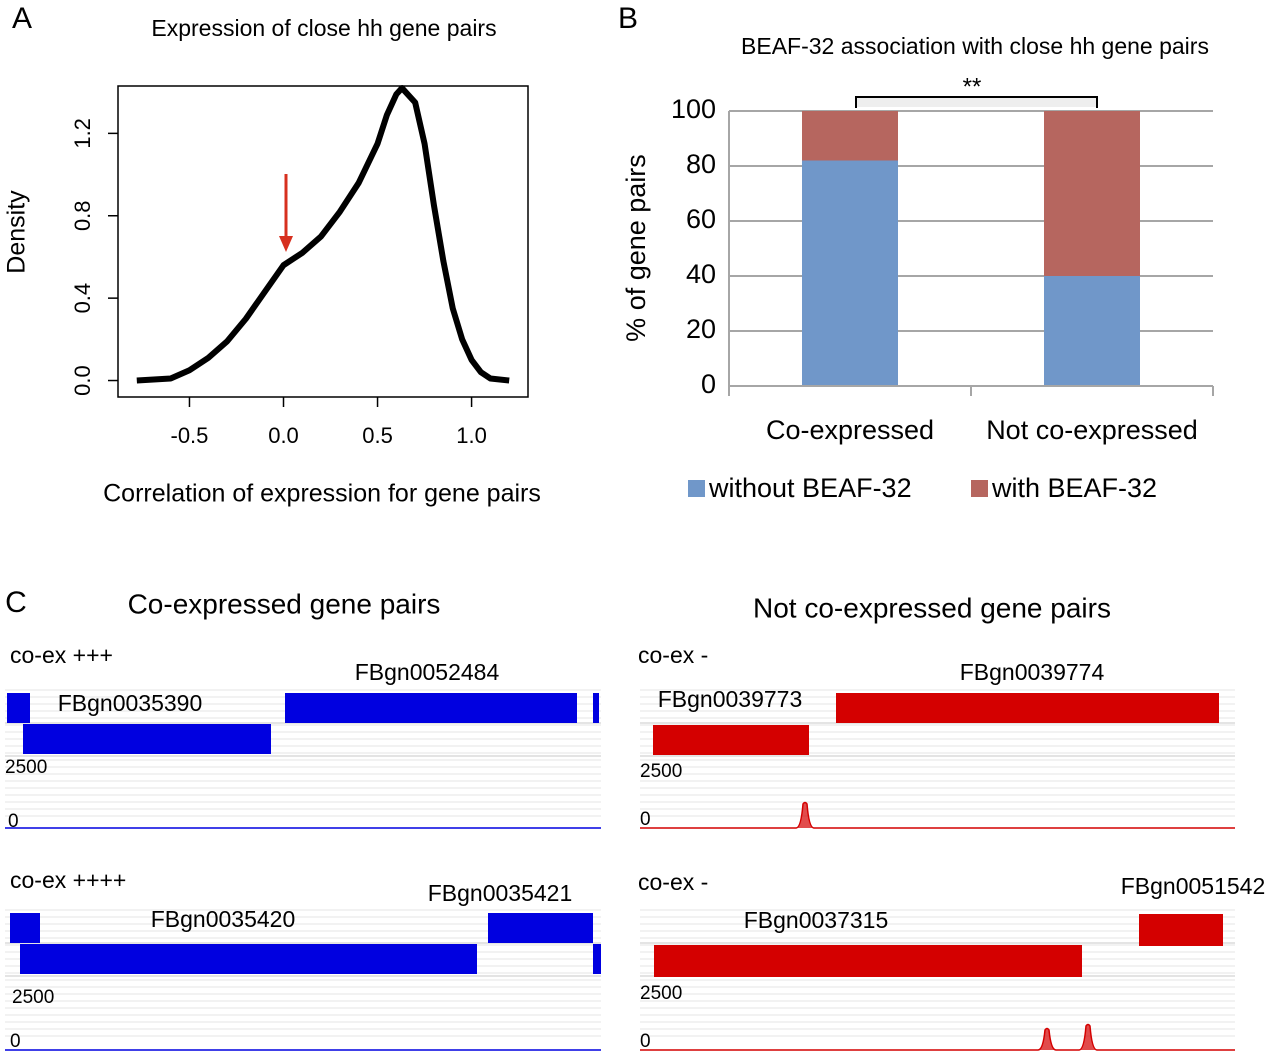 This screenshot has width=1280, height=1059. I want to click on gene-name: FBgn0037315, so click(816, 920).